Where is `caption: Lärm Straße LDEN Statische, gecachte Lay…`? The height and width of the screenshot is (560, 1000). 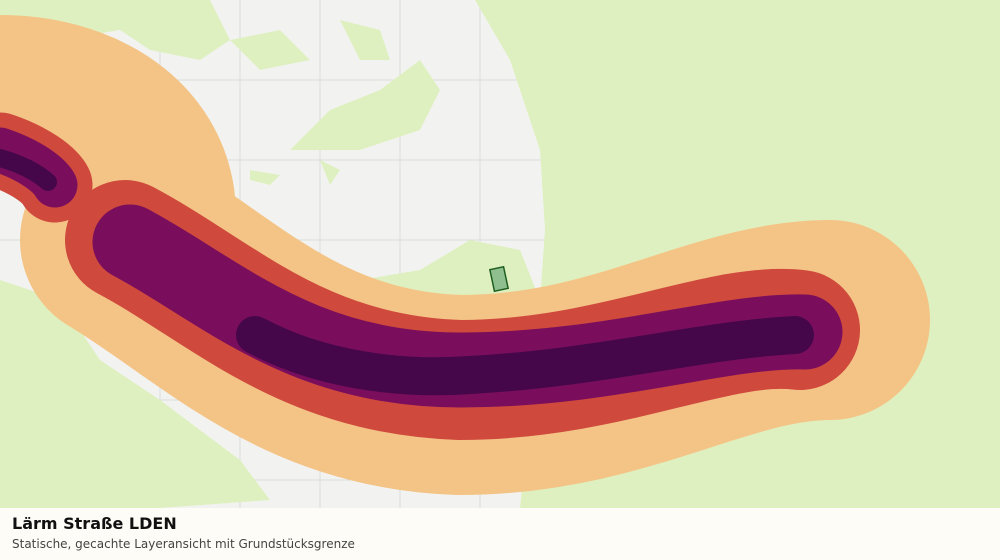 caption: Lärm Straße LDEN Statische, gecachte Lay… is located at coordinates (500, 534).